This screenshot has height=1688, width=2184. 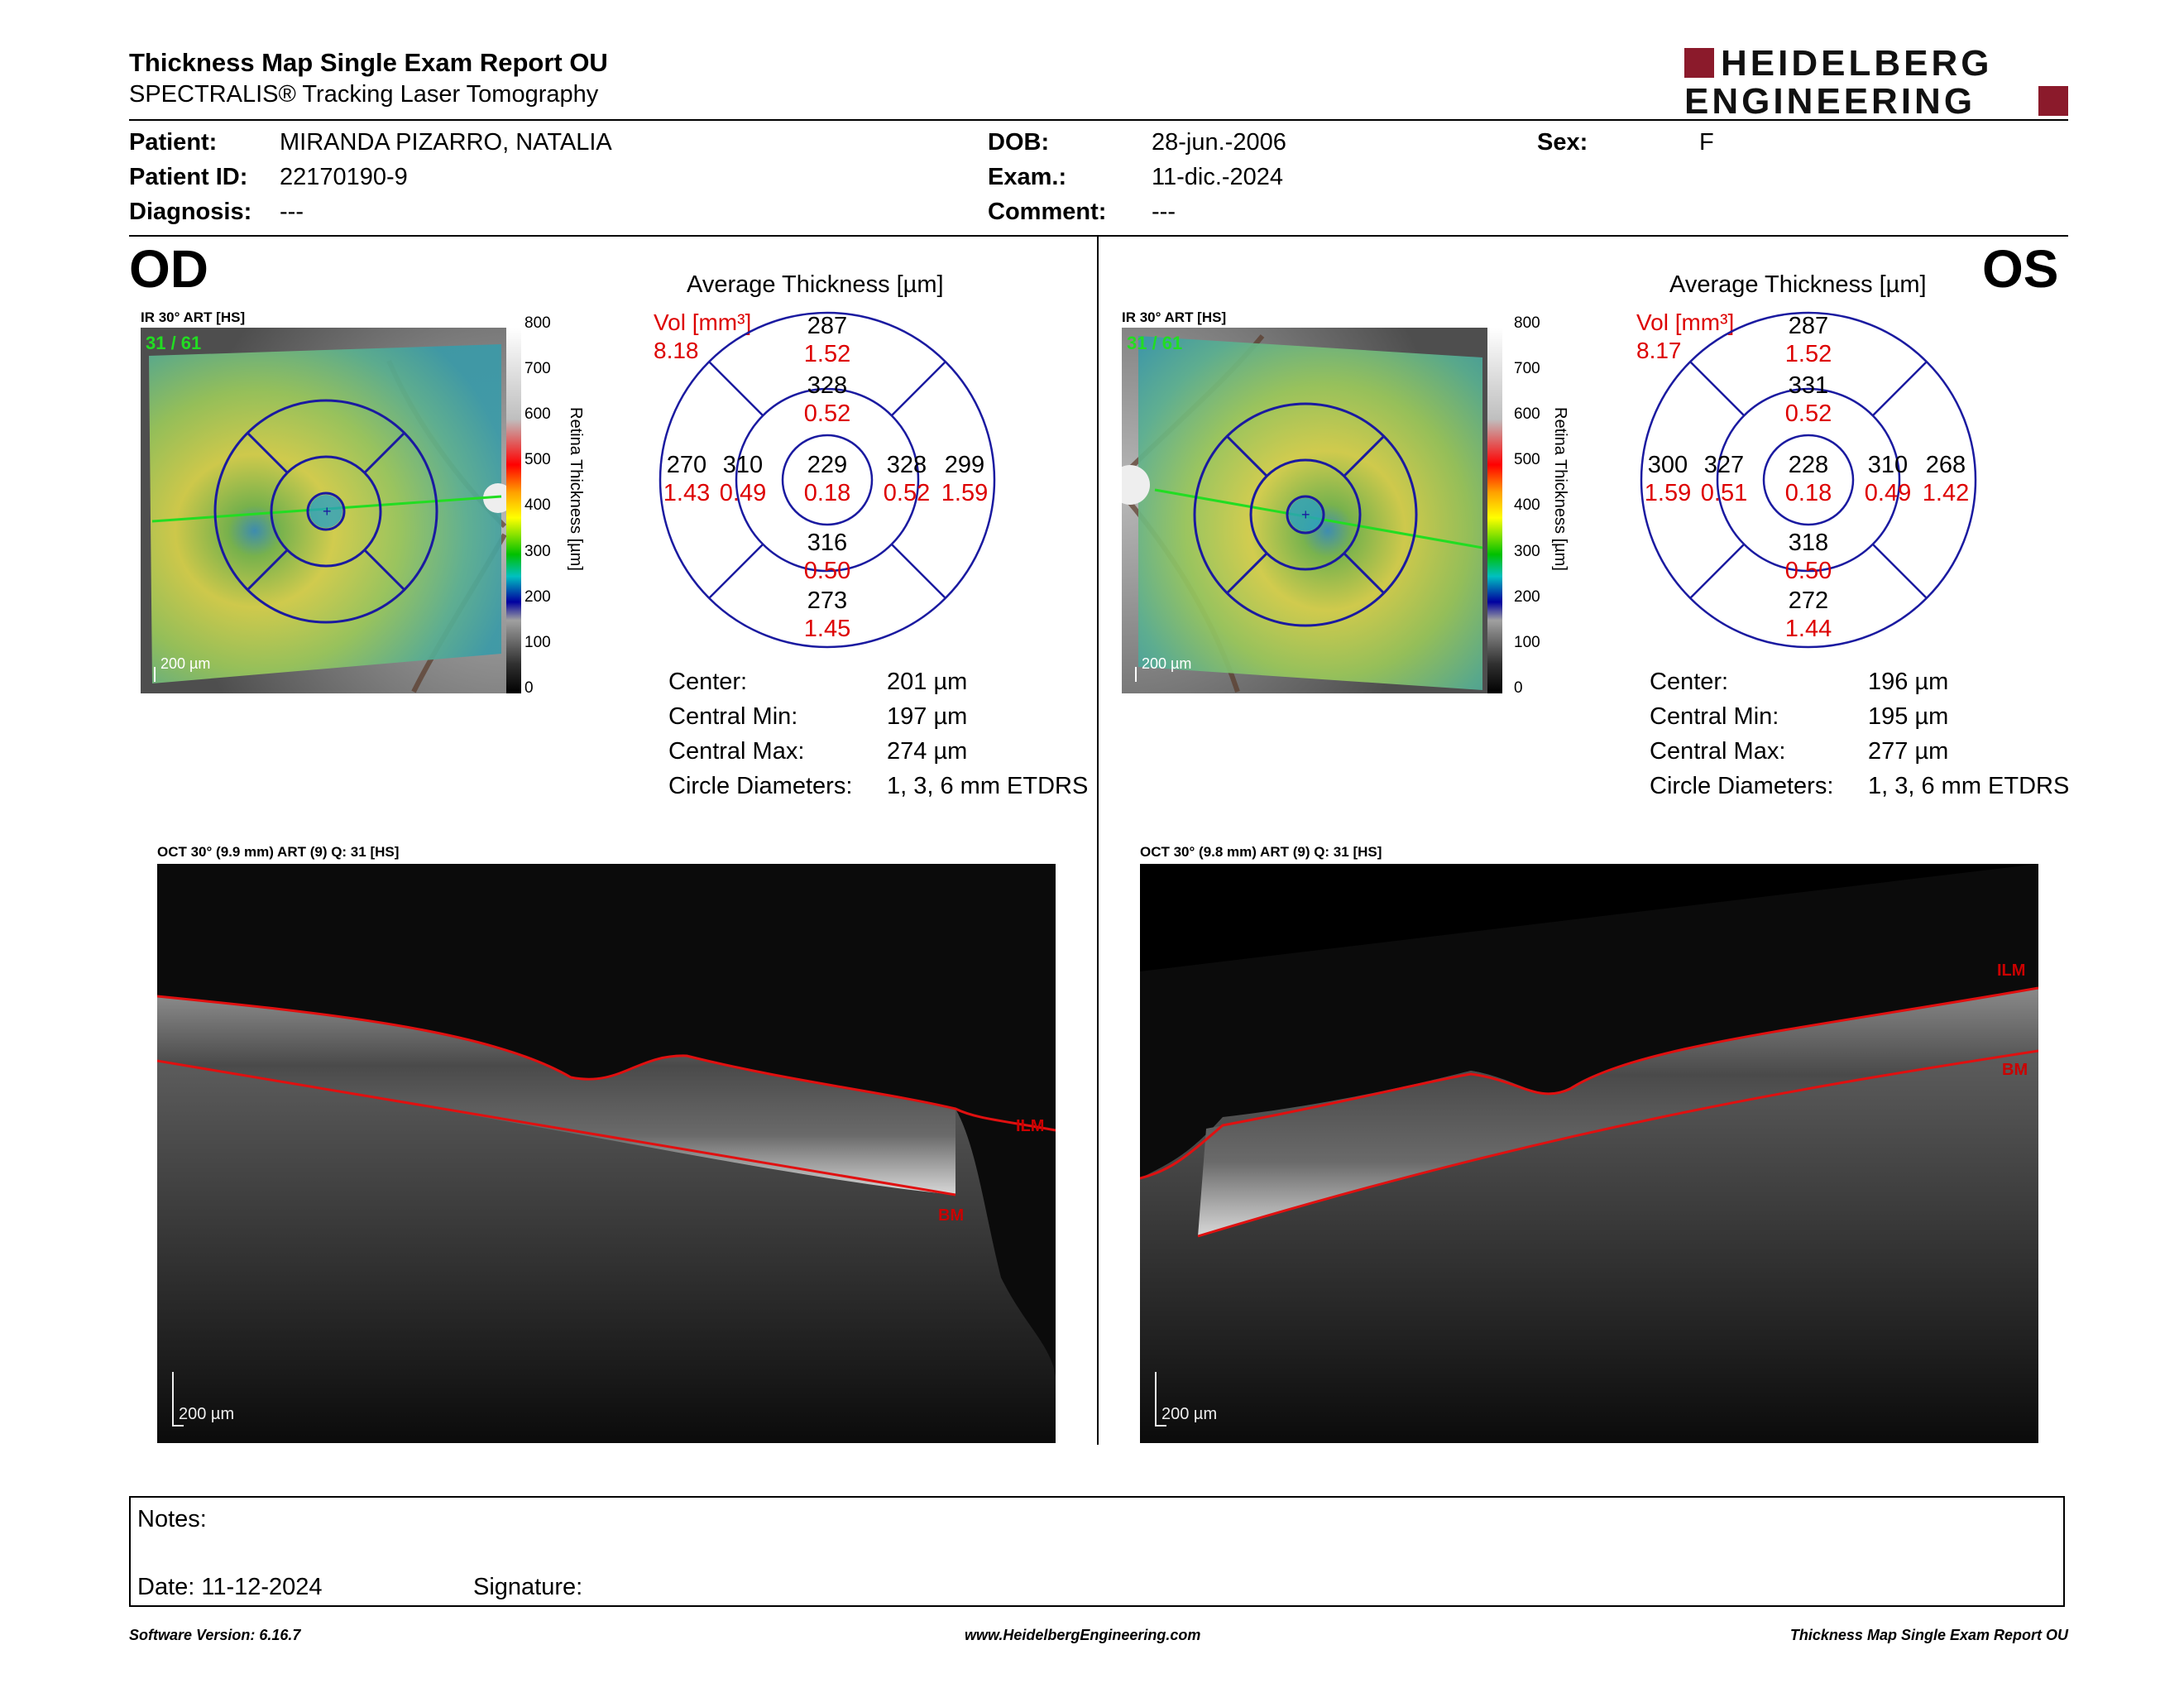 What do you see at coordinates (1946, 493) in the screenshot?
I see `os-outer-right-volume: 1.42` at bounding box center [1946, 493].